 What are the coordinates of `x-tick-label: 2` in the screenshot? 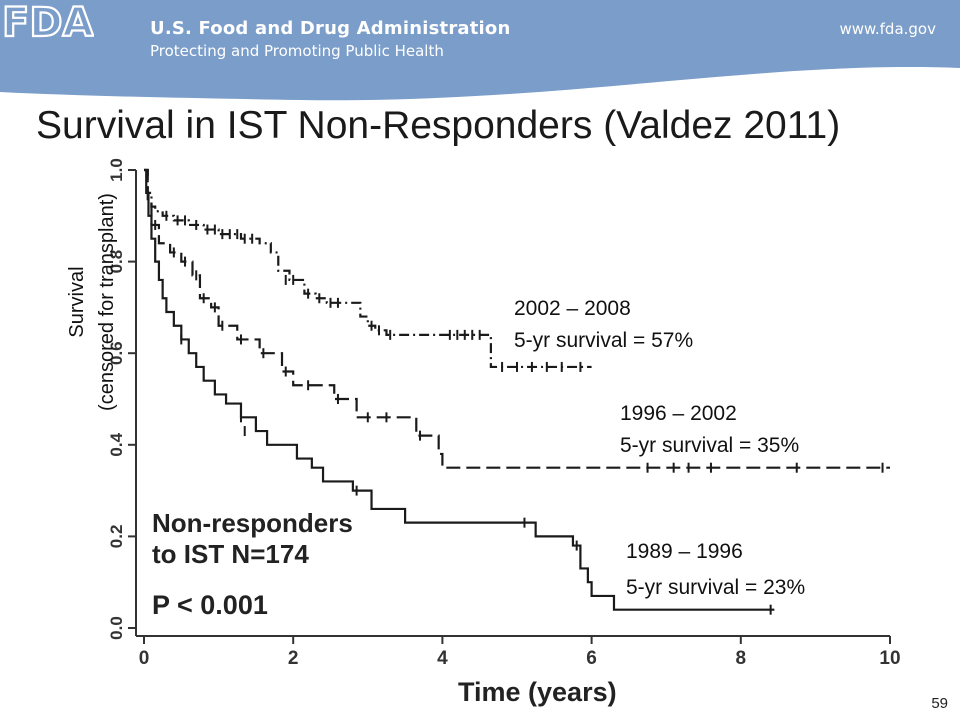 It's located at (293, 658).